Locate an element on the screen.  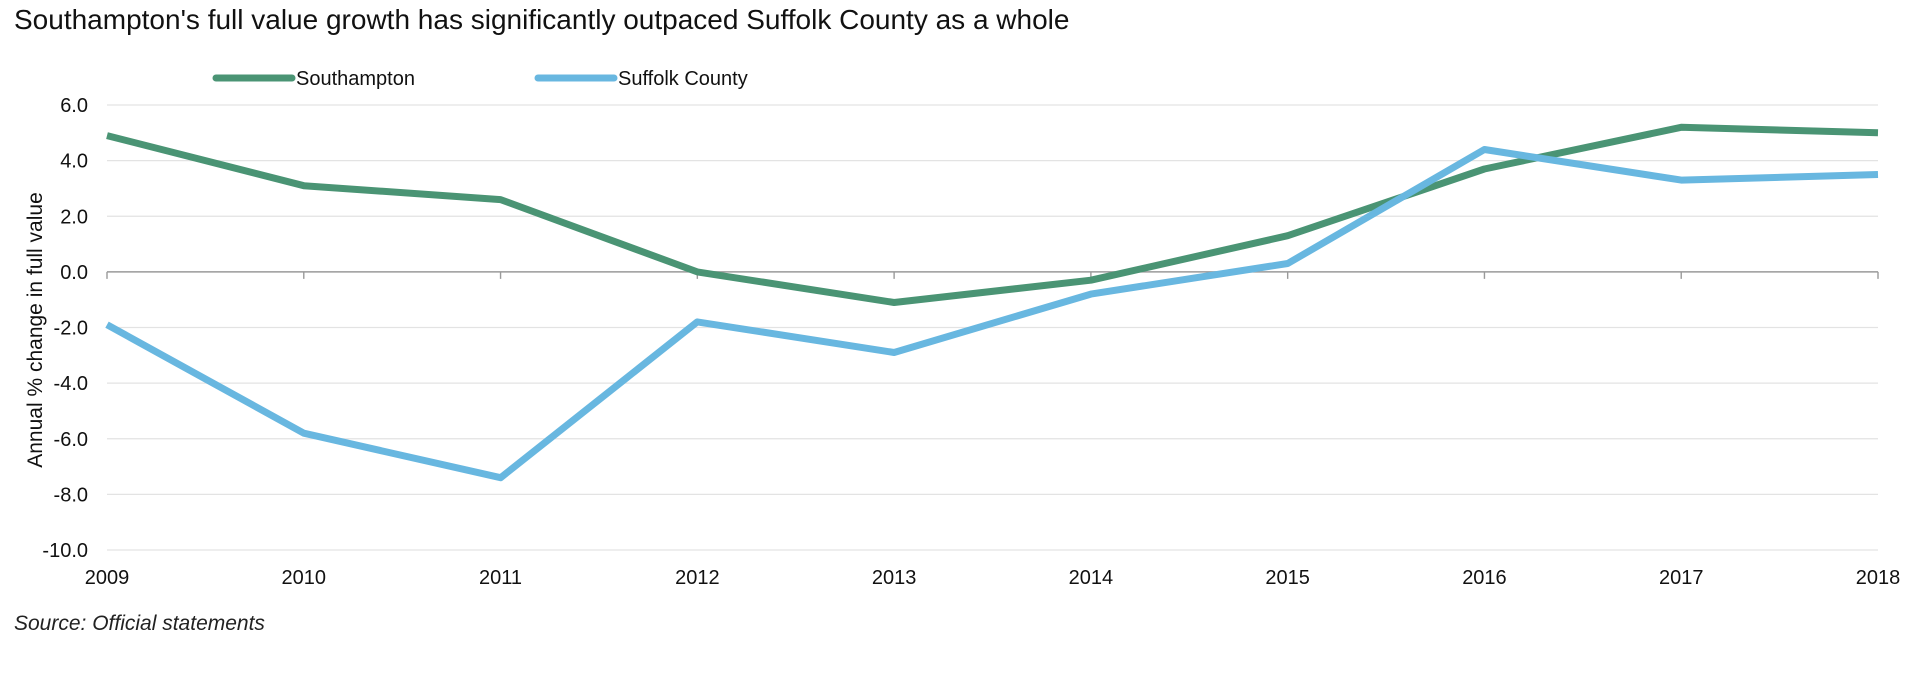
y-tick-label: -2.0 is located at coordinates (71, 329).